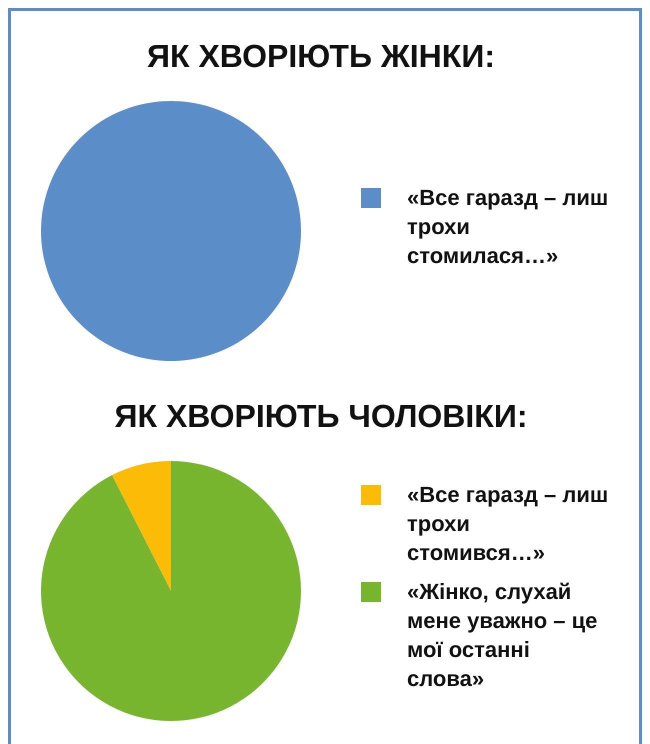 The image size is (650, 744). Describe the element at coordinates (321, 416) in the screenshot. I see `chart-title: ЯК ХВОРІЮТЬ ЧОЛОВІКИ:` at that location.